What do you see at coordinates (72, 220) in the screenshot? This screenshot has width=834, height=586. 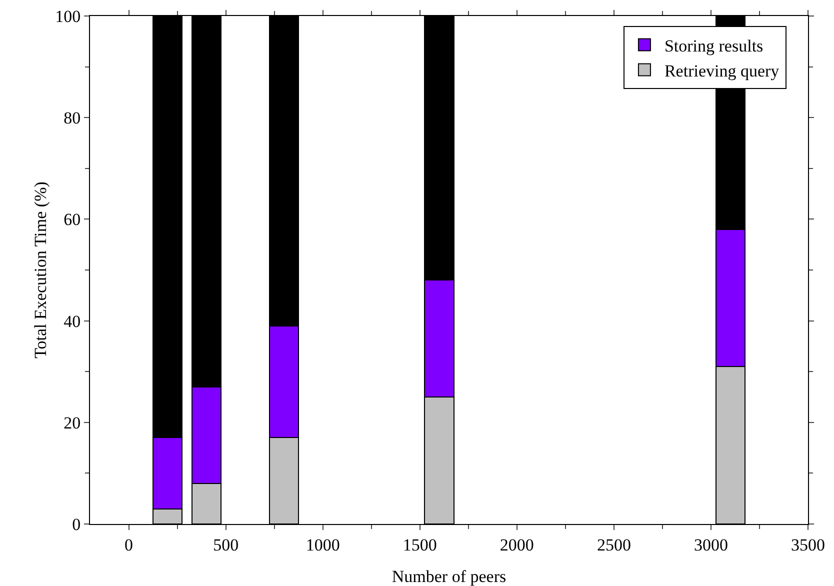 I see `y-tick-label: 60` at bounding box center [72, 220].